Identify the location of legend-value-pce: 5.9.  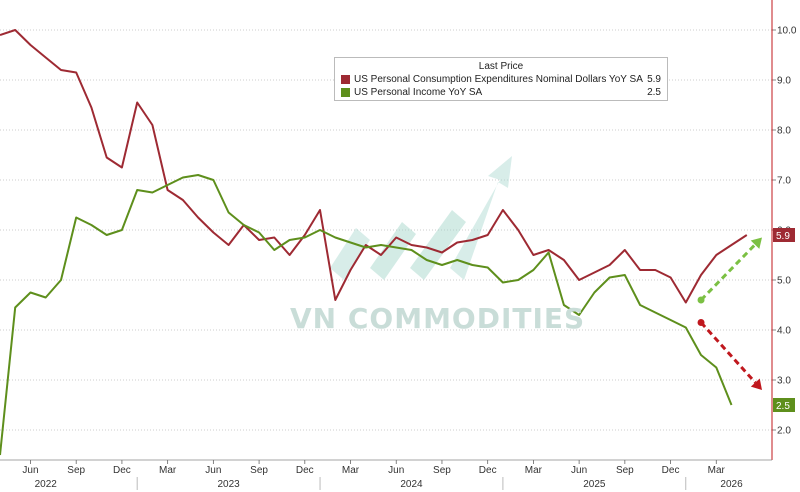
(654, 79).